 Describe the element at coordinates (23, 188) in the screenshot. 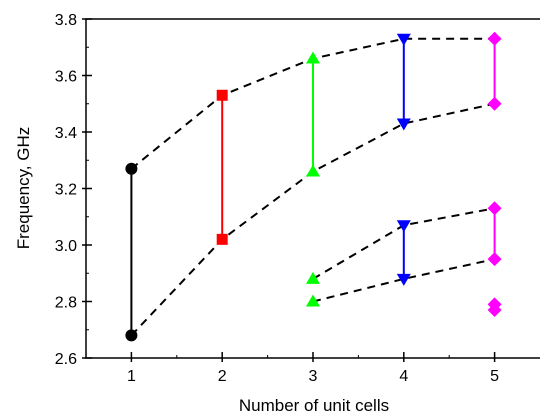

I see `y-axis-label: Frequency, GHz` at that location.